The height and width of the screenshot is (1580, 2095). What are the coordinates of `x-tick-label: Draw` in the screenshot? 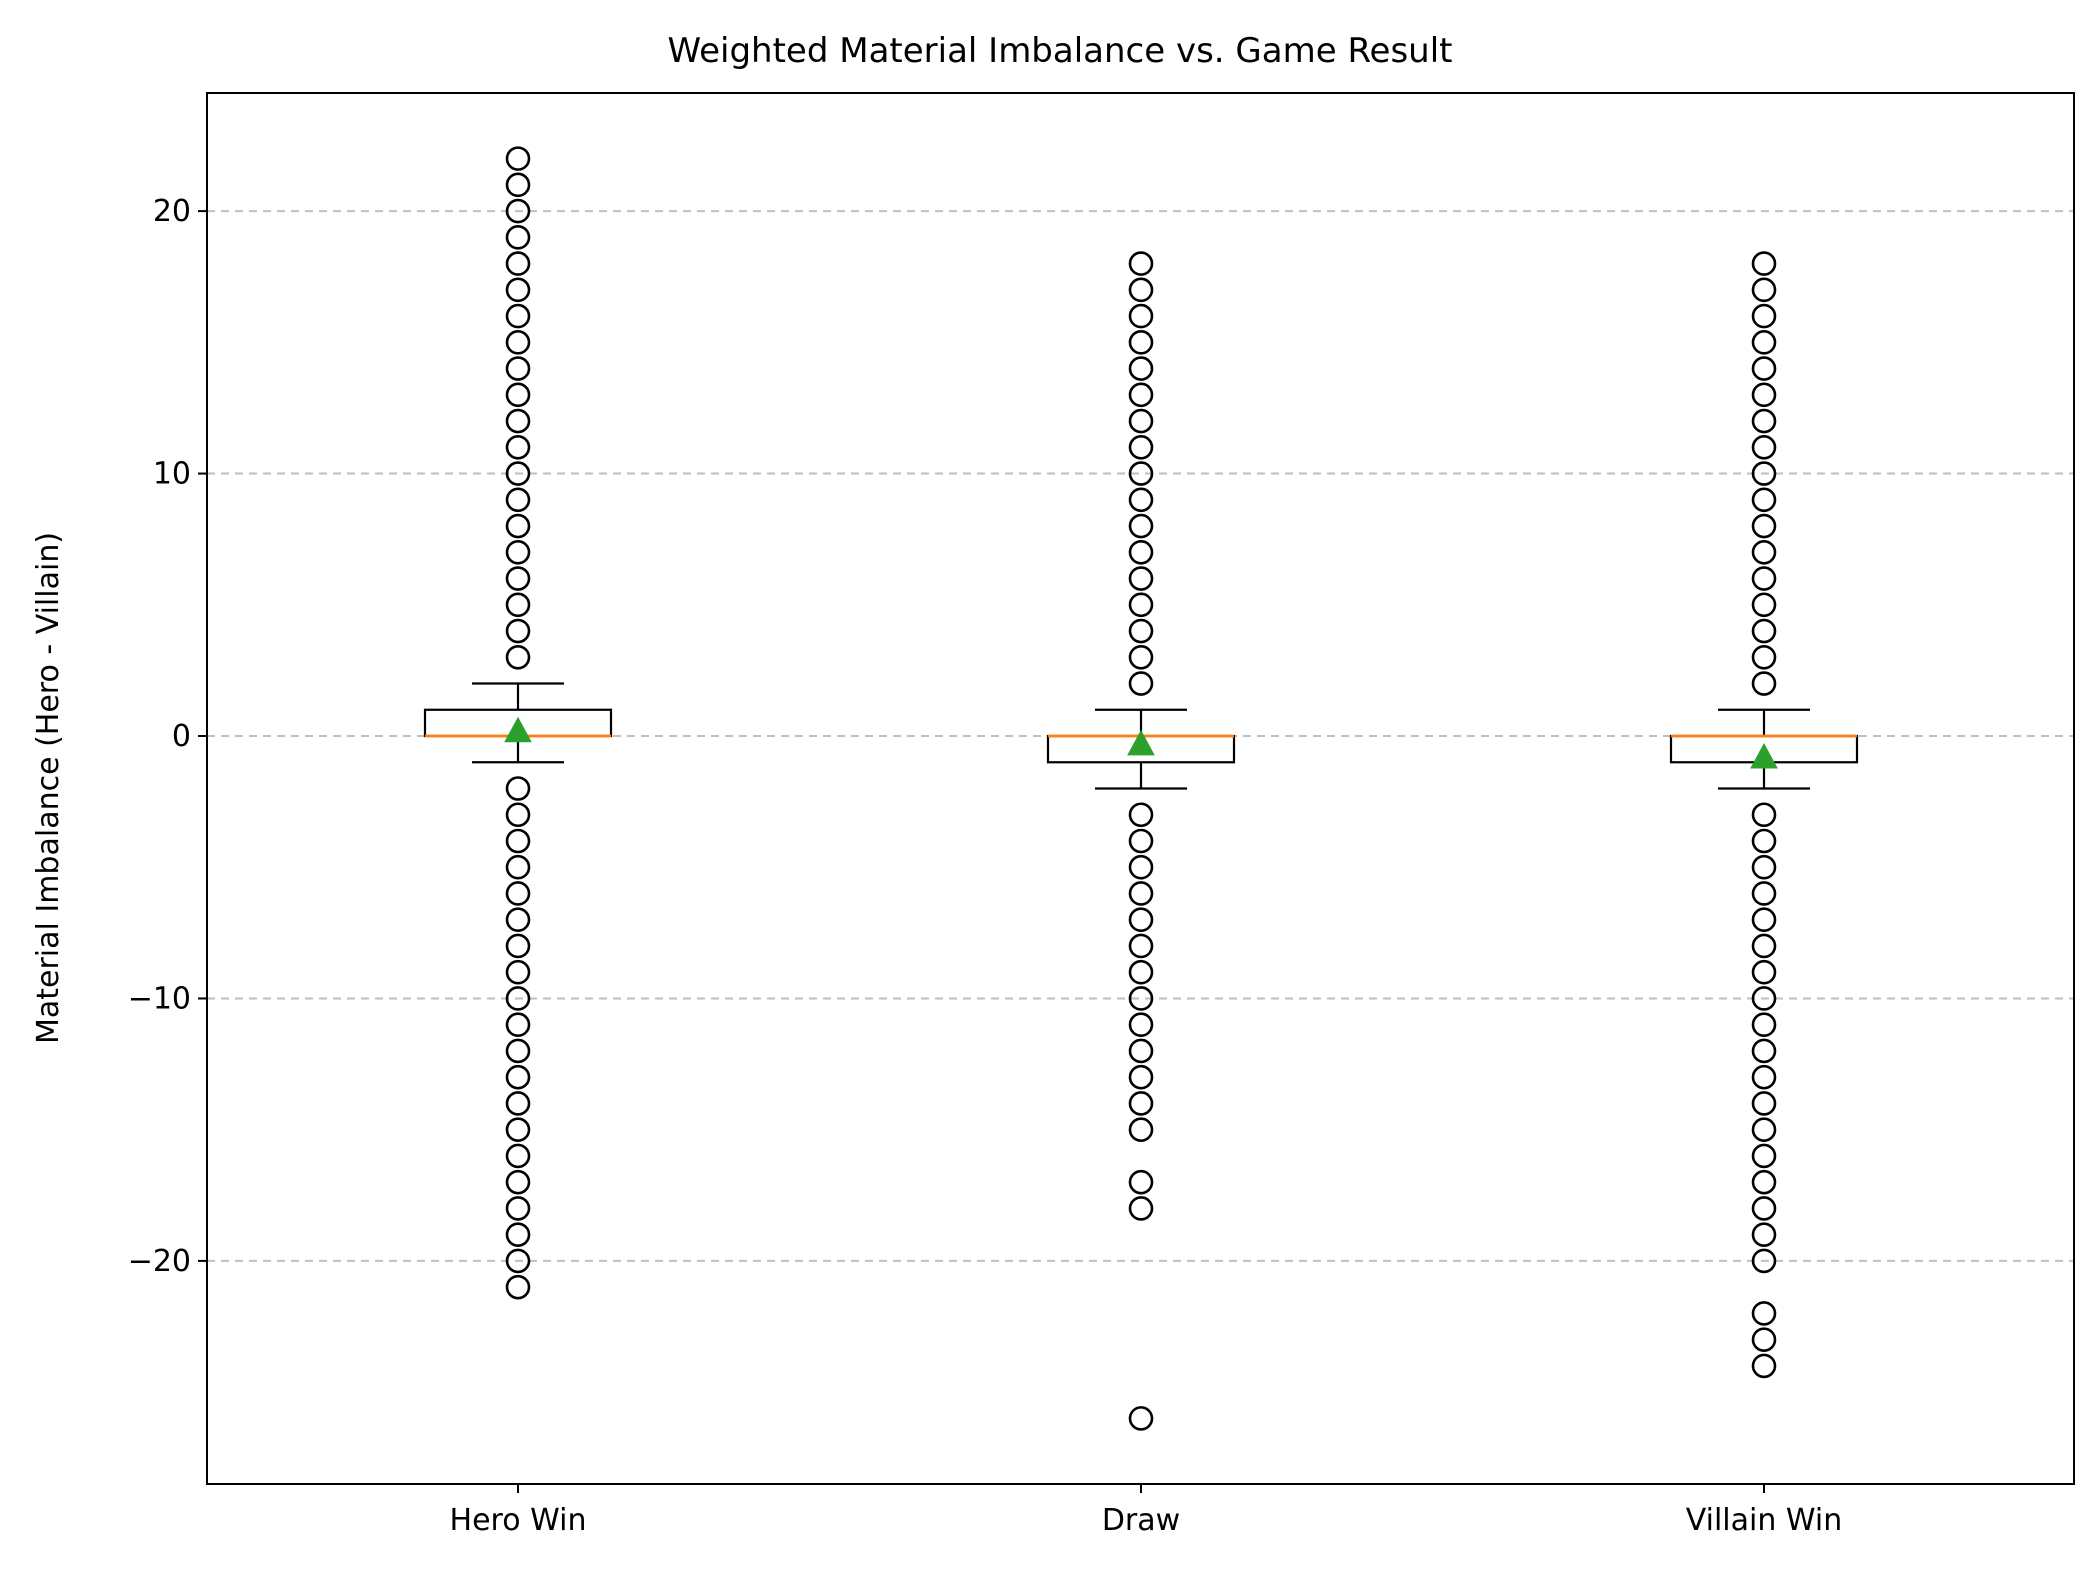 It's located at (1141, 1520).